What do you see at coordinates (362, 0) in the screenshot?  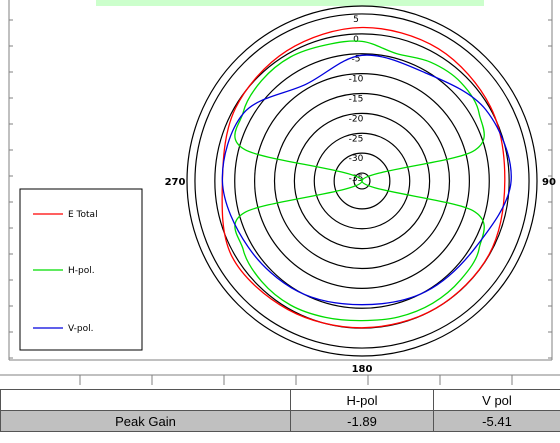 I see `angle-label: 00` at bounding box center [362, 0].